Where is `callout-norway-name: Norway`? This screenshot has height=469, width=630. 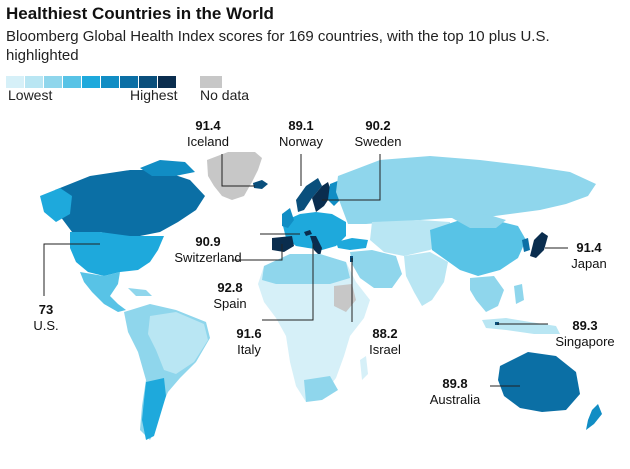
callout-norway-name: Norway is located at coordinates (301, 141).